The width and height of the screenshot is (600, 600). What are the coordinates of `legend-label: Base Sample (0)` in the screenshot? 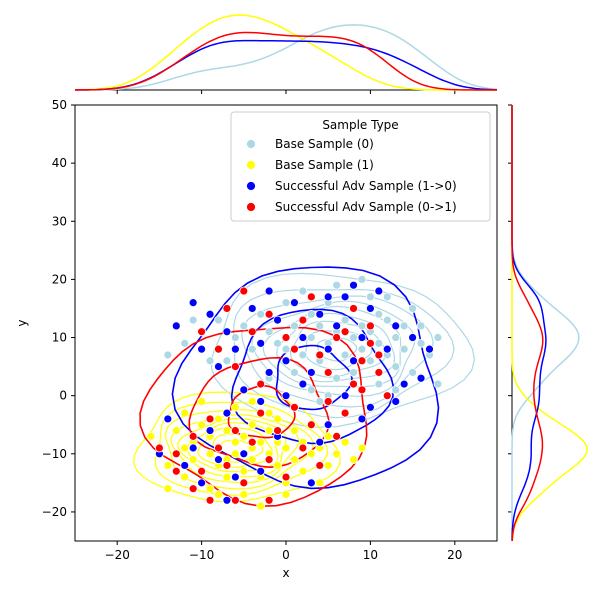 It's located at (324, 144).